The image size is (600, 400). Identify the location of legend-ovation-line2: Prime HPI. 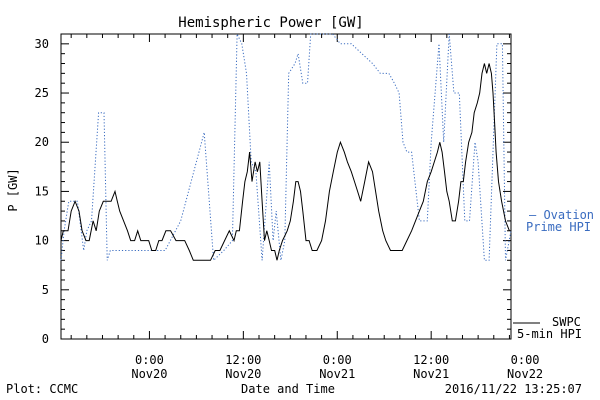
(558, 227).